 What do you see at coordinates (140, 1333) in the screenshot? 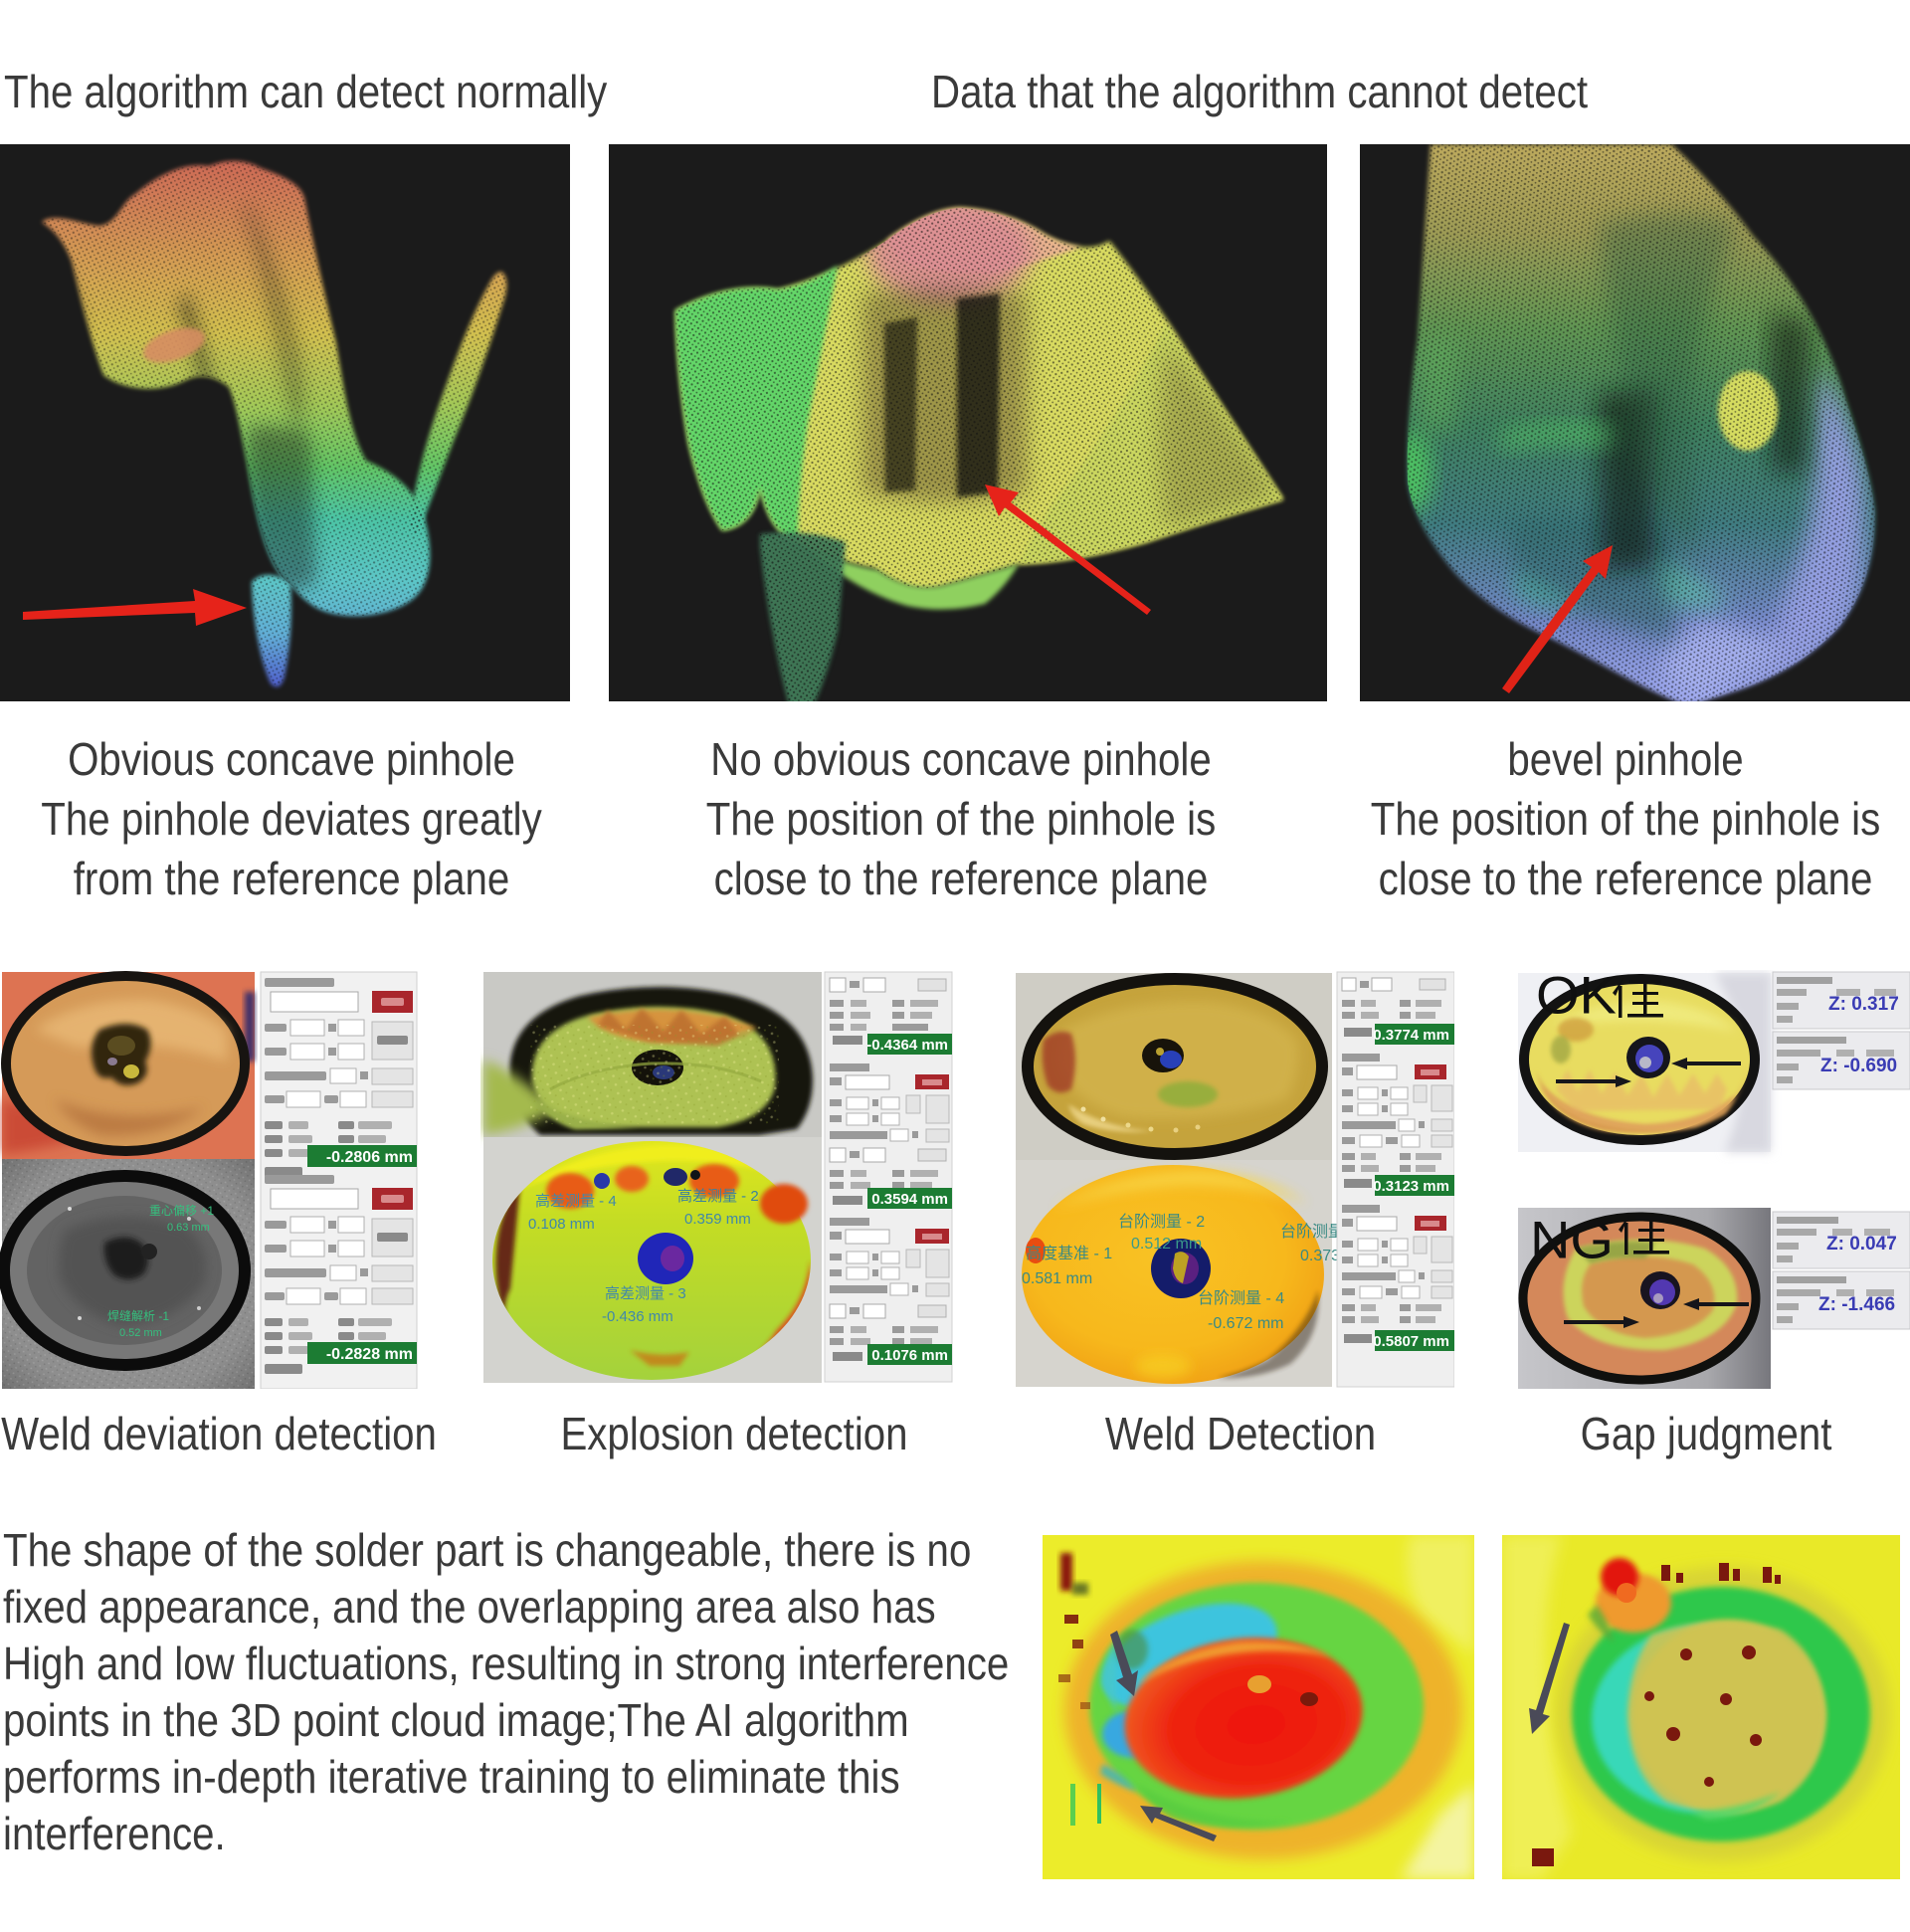
I see `svg-text: 0.52 mm` at bounding box center [140, 1333].